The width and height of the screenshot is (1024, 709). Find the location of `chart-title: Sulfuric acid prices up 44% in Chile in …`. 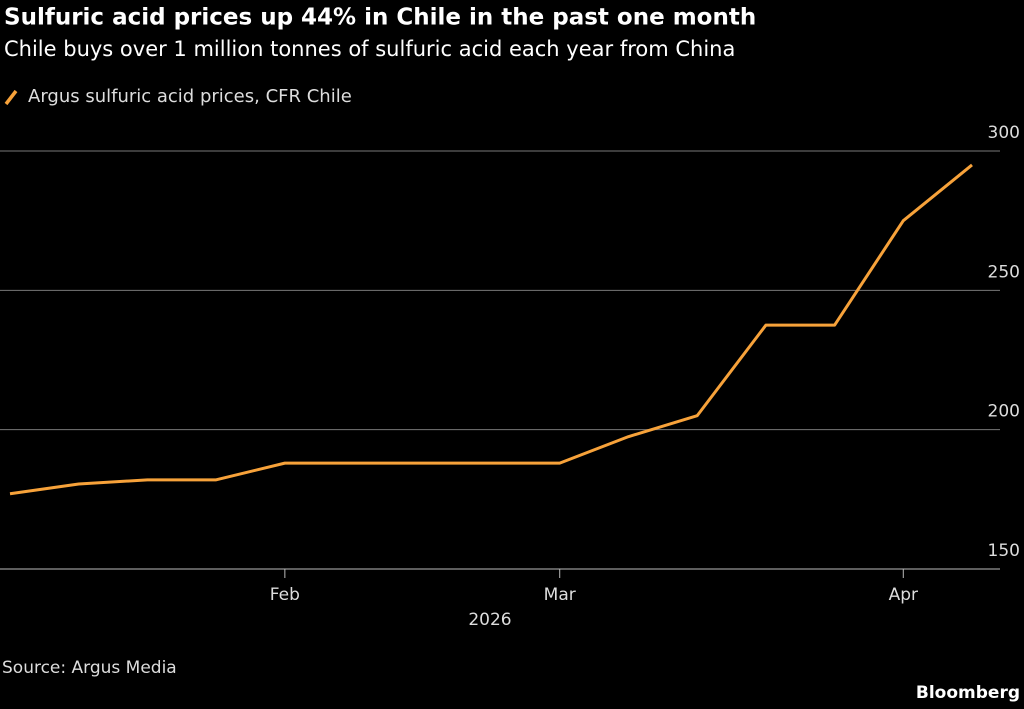

chart-title: Sulfuric acid prices up 44% in Chile in … is located at coordinates (380, 18).